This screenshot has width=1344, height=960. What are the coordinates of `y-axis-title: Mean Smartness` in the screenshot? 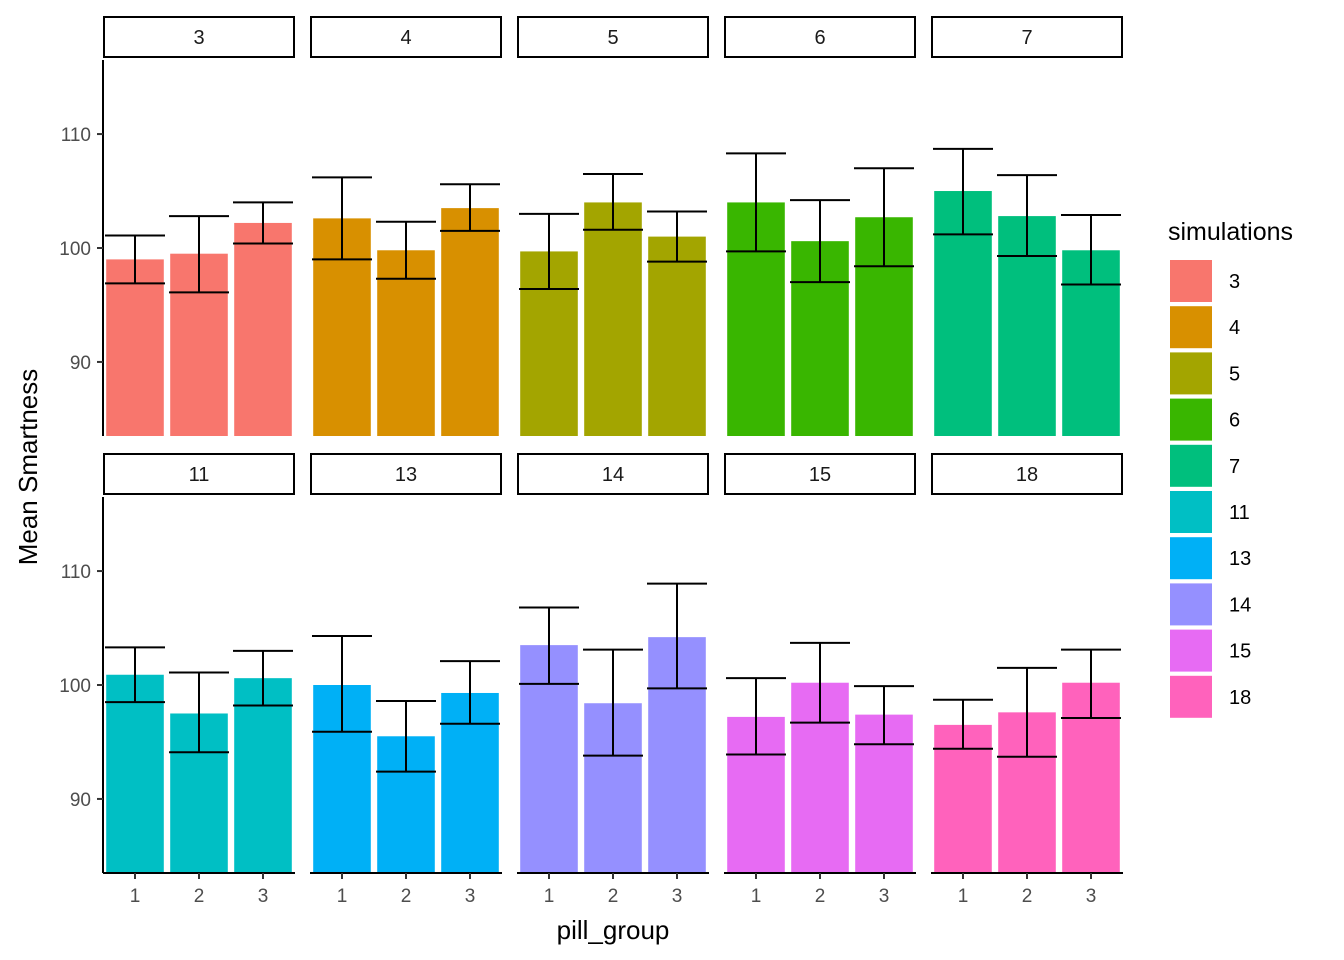 It's located at (28, 467).